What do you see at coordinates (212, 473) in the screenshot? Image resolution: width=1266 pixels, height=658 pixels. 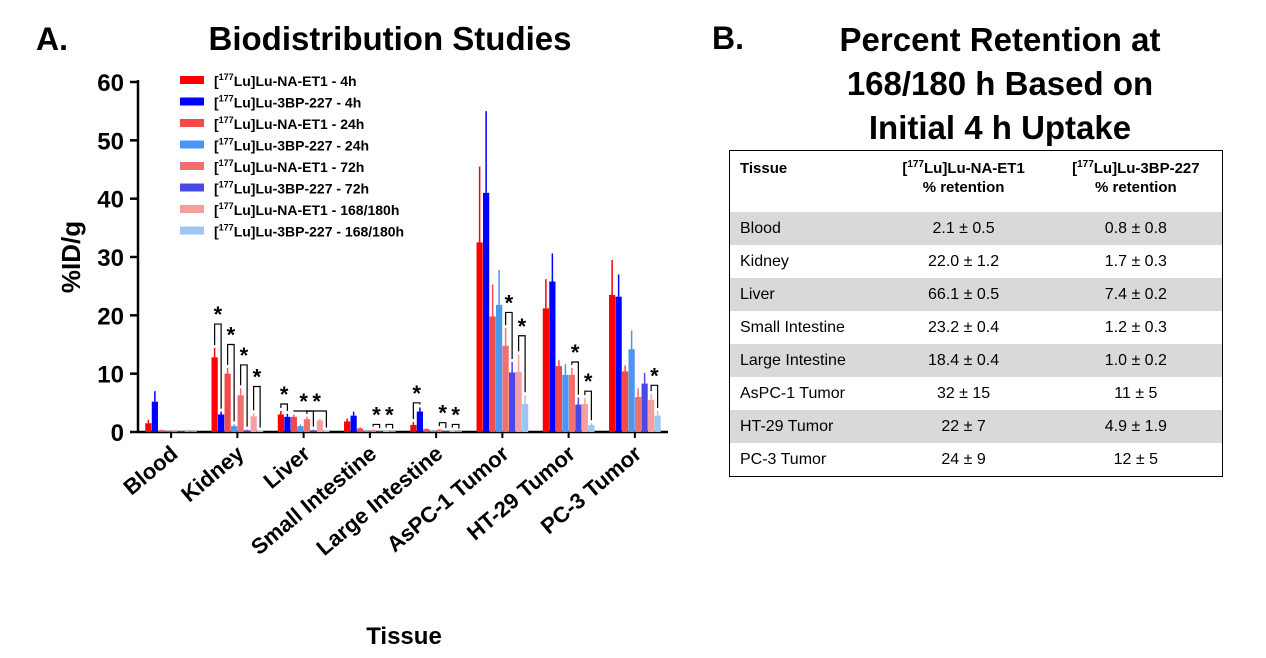 I see `x-tick-label: Kidney` at bounding box center [212, 473].